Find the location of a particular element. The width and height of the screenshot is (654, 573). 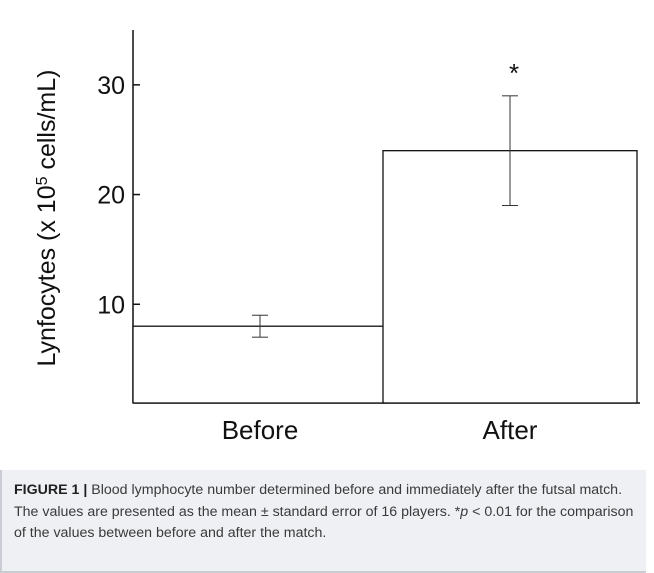

significance-marker-after: * is located at coordinates (514, 73).